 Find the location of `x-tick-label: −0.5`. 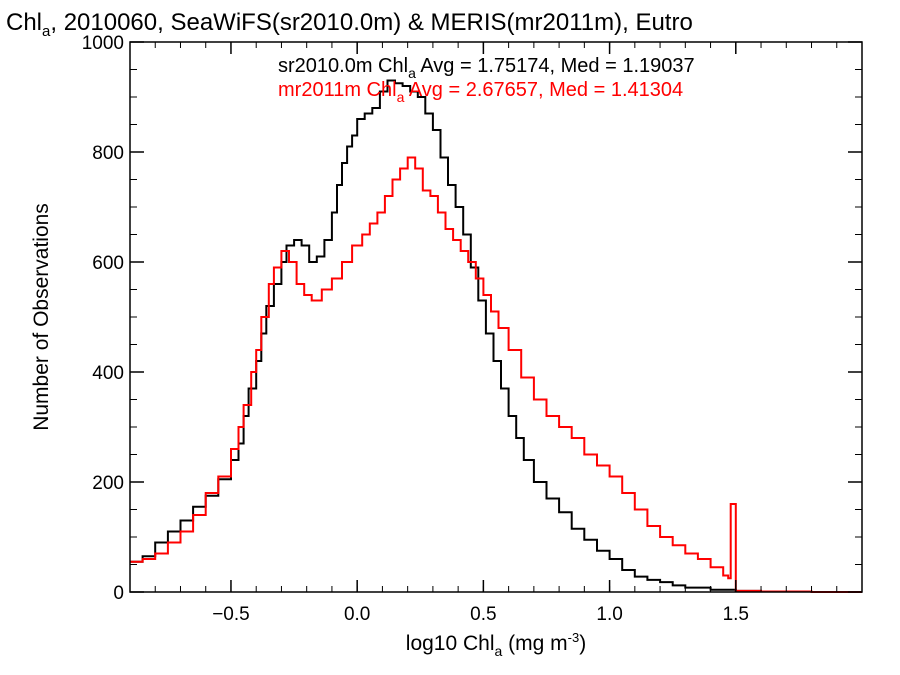

x-tick-label: −0.5 is located at coordinates (231, 614).